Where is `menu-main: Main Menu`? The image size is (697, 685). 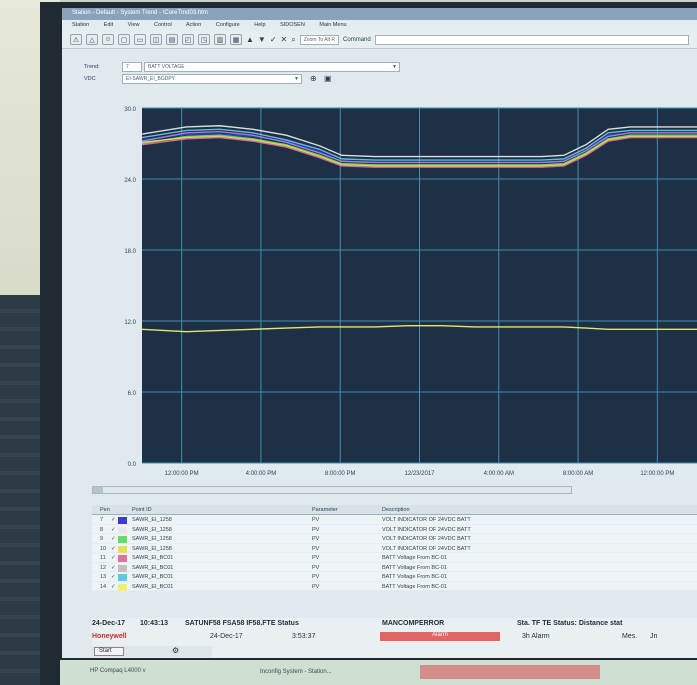 menu-main: Main Menu is located at coordinates (333, 25).